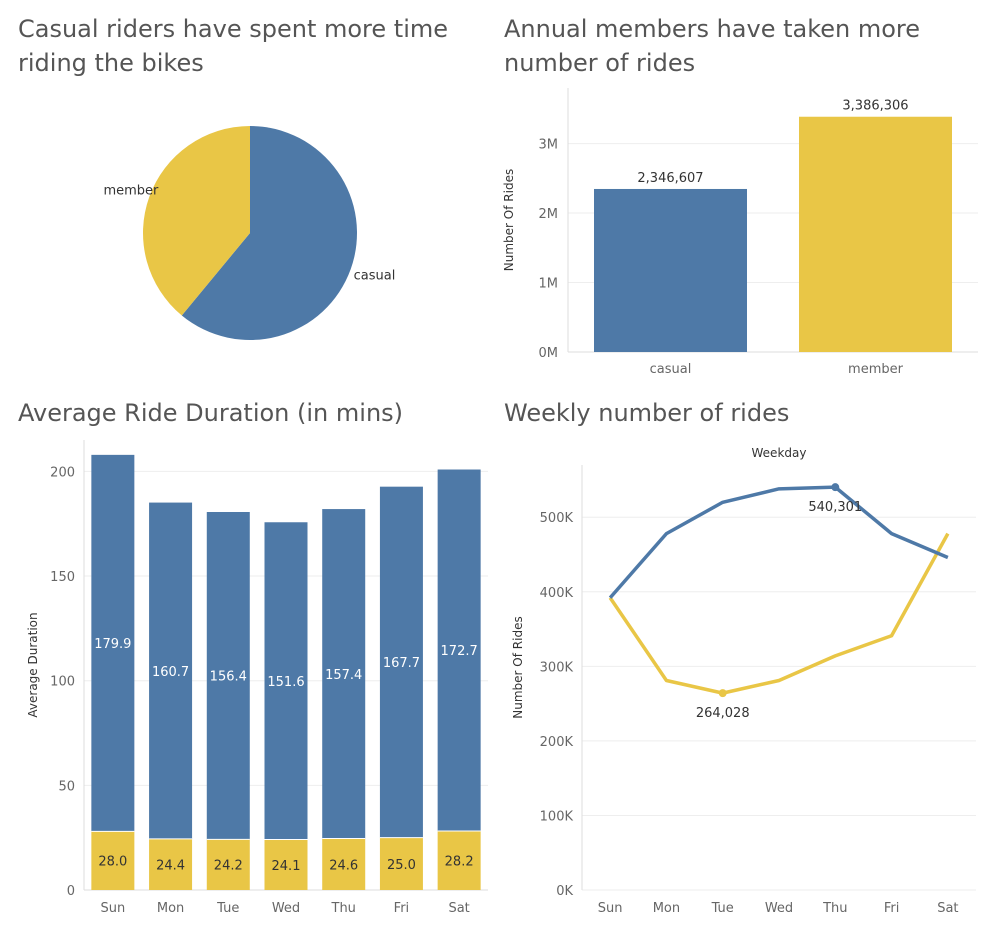 Image resolution: width=1005 pixels, height=932 pixels. What do you see at coordinates (557, 518) in the screenshot?
I see `y-tick-label: 500K` at bounding box center [557, 518].